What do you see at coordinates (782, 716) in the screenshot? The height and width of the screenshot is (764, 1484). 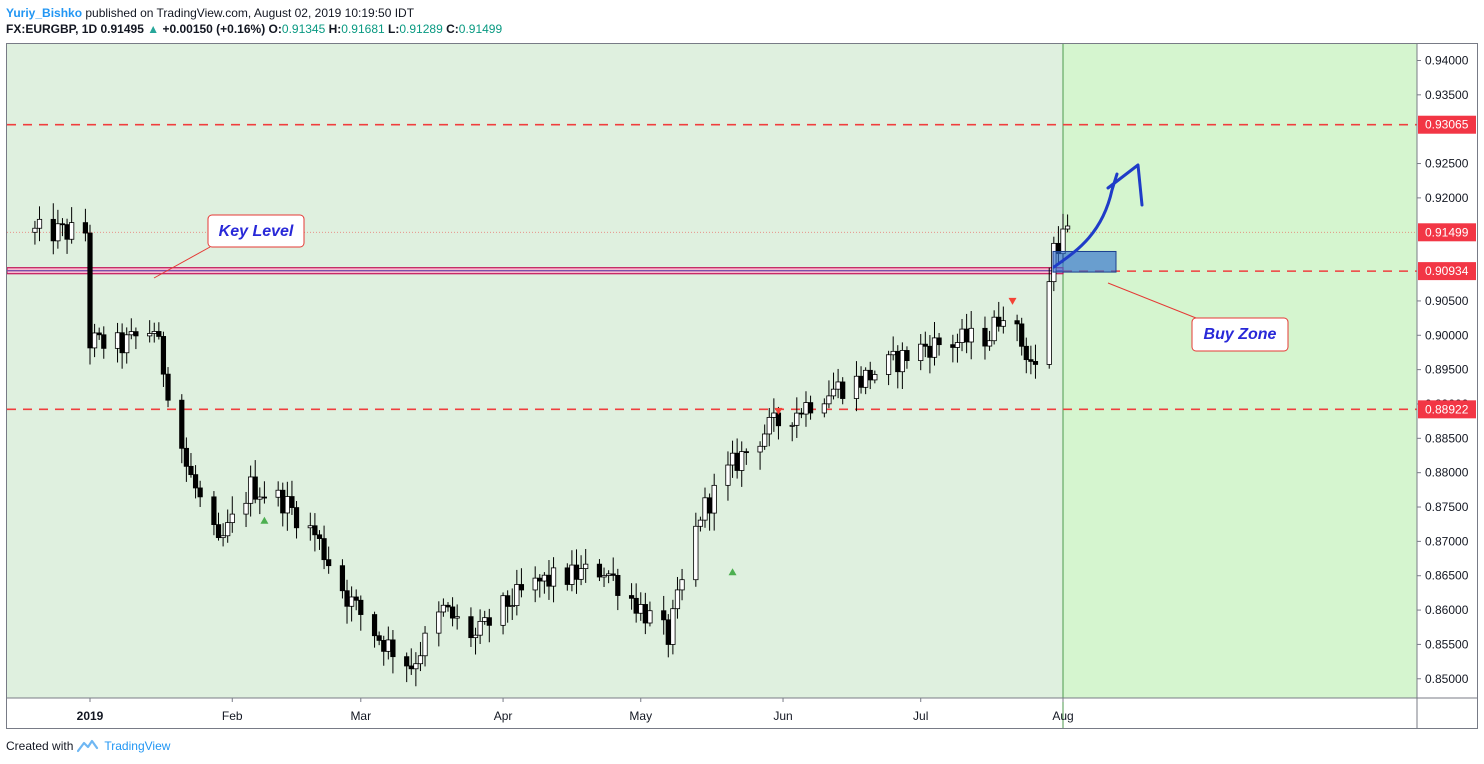 I see `time-tick-label: Jun` at bounding box center [782, 716].